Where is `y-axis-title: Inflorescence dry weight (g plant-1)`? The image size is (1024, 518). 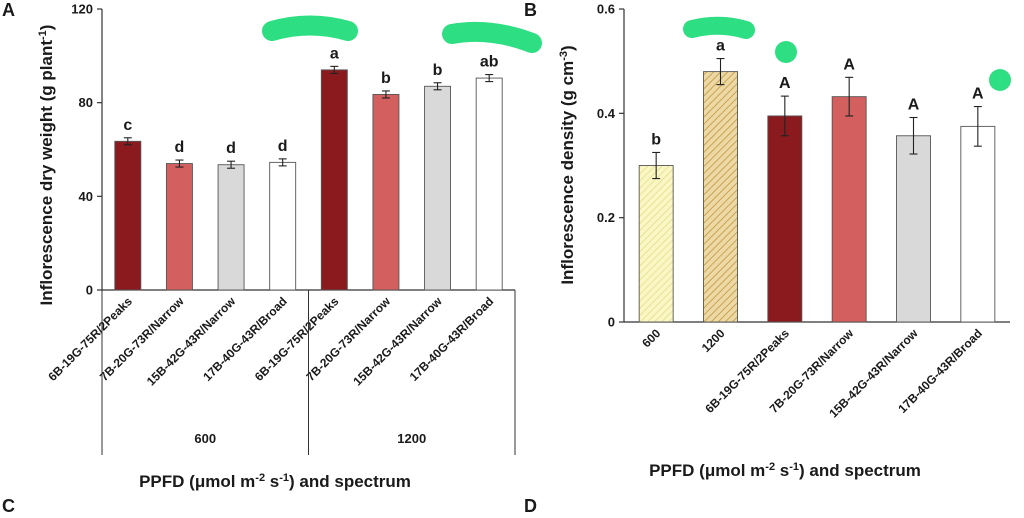
y-axis-title: Inflorescence dry weight (g plant-1) is located at coordinates (46, 165).